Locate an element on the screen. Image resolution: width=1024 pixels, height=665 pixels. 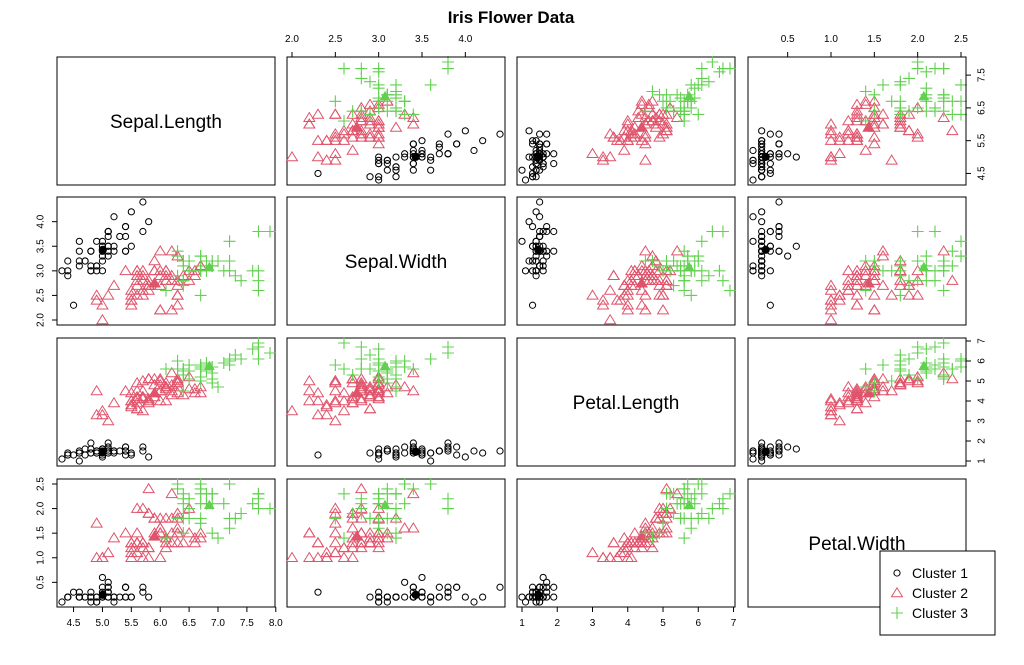
tick-label: 1 is located at coordinates (522, 623).